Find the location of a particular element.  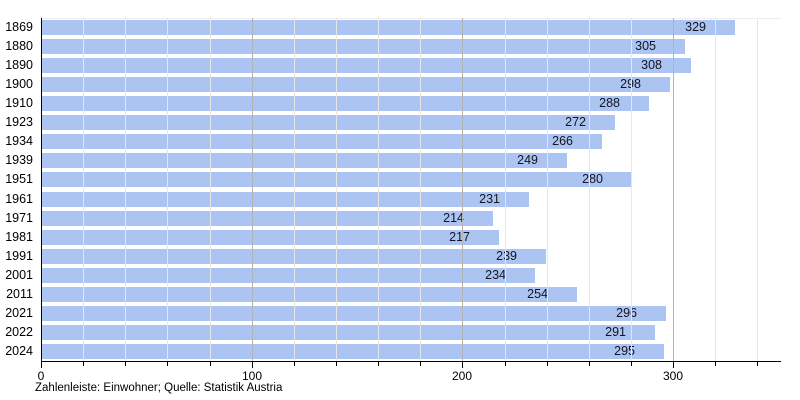

bar-value-label: 214 is located at coordinates (453, 217).